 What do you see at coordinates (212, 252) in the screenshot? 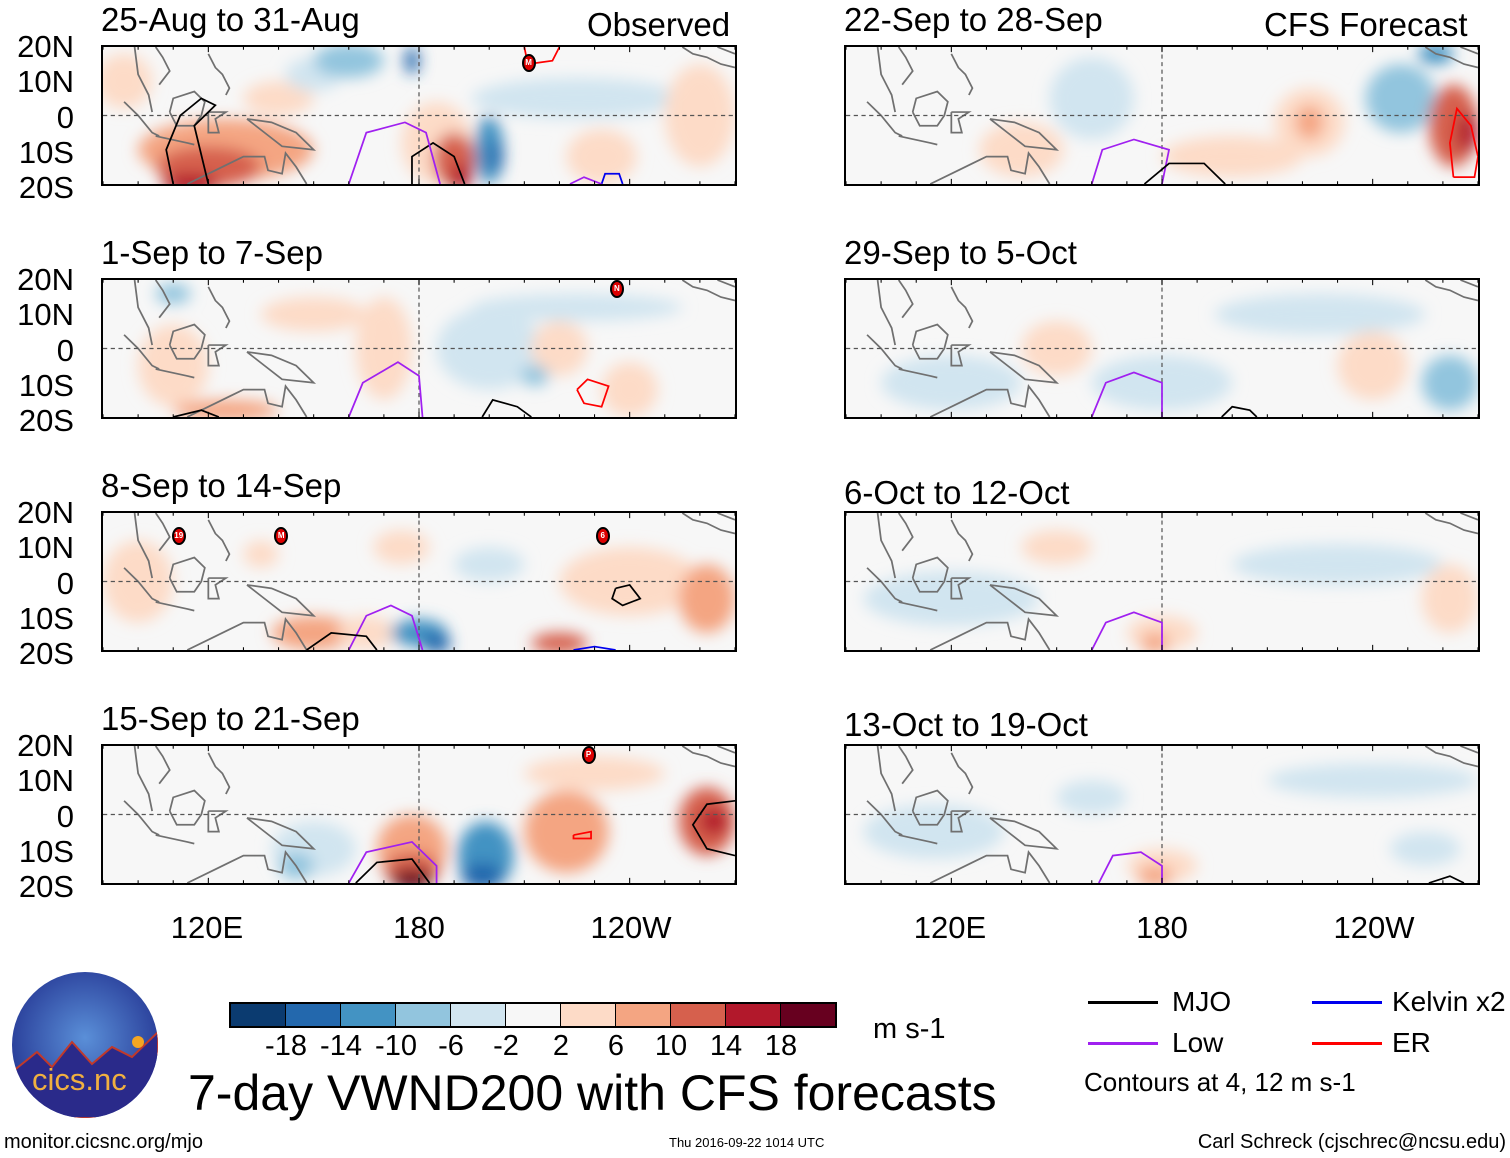
I see `panel-title: 1-Sep to 7-Sep` at bounding box center [212, 252].